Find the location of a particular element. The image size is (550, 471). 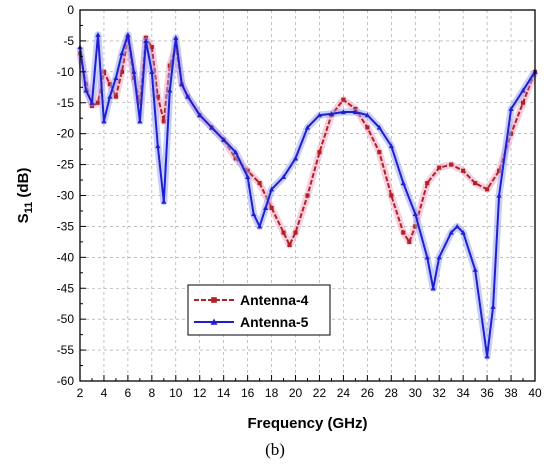

x-tick-label: 20 is located at coordinates (296, 393).